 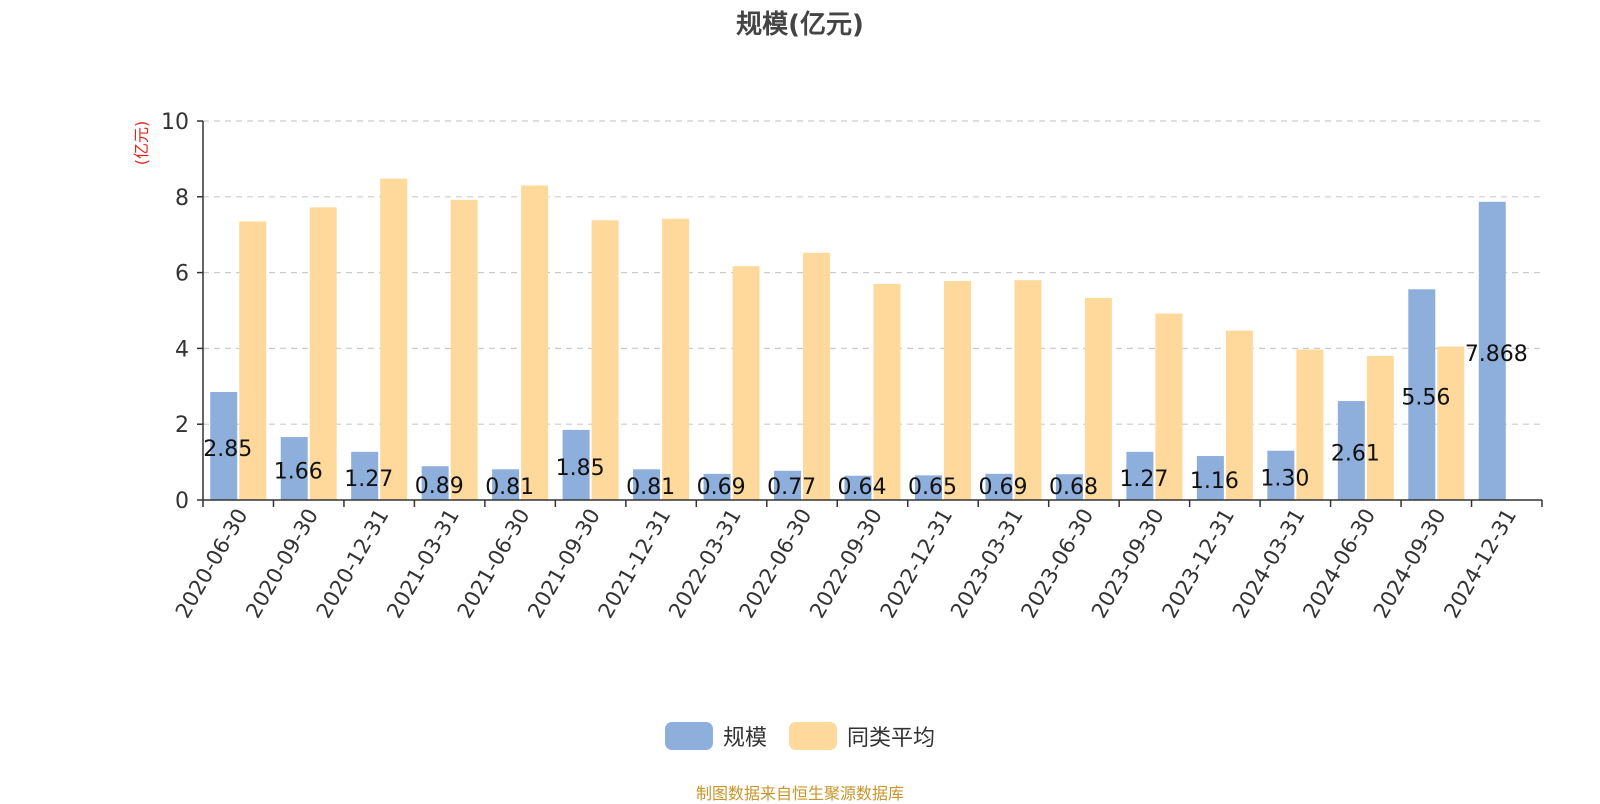 I want to click on data-label: 0.65, so click(x=932, y=487).